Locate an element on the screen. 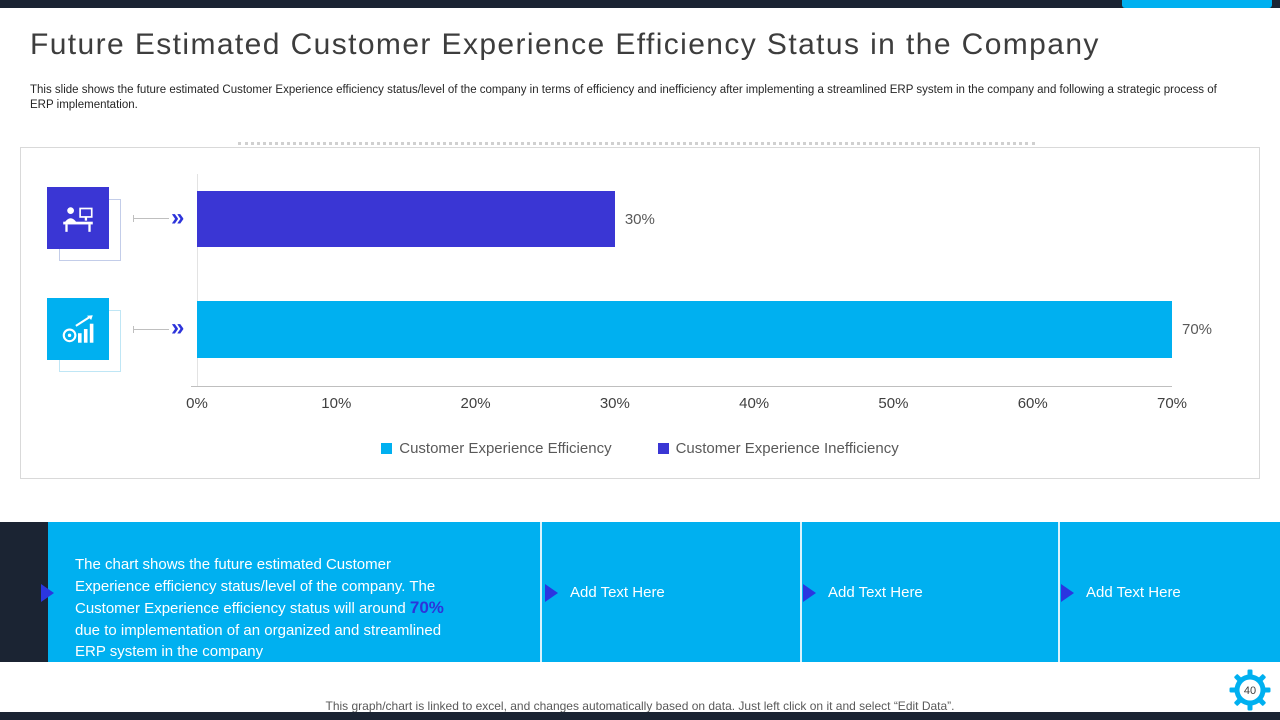  legend-item-inefficiency: Customer Experience Inefficiency is located at coordinates (778, 448).